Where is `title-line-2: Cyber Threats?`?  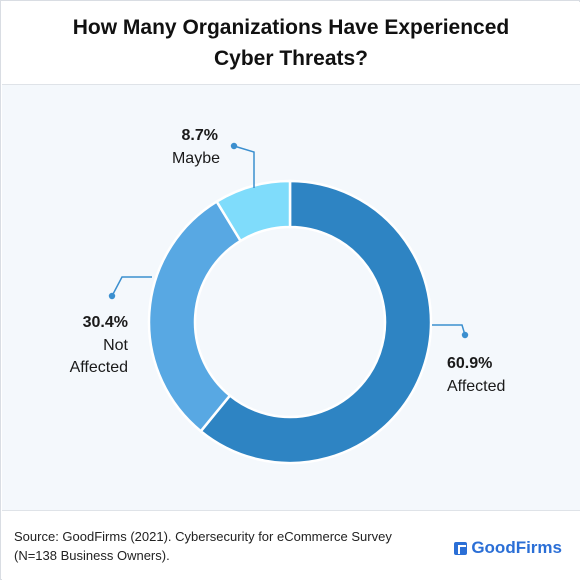 title-line-2: Cyber Threats? is located at coordinates (291, 58).